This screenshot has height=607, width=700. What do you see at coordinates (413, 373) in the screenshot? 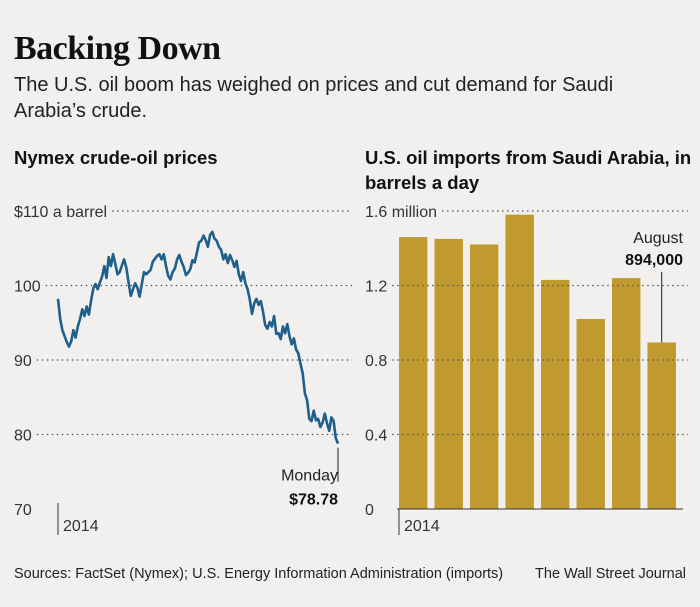
I see `bar-jan` at bounding box center [413, 373].